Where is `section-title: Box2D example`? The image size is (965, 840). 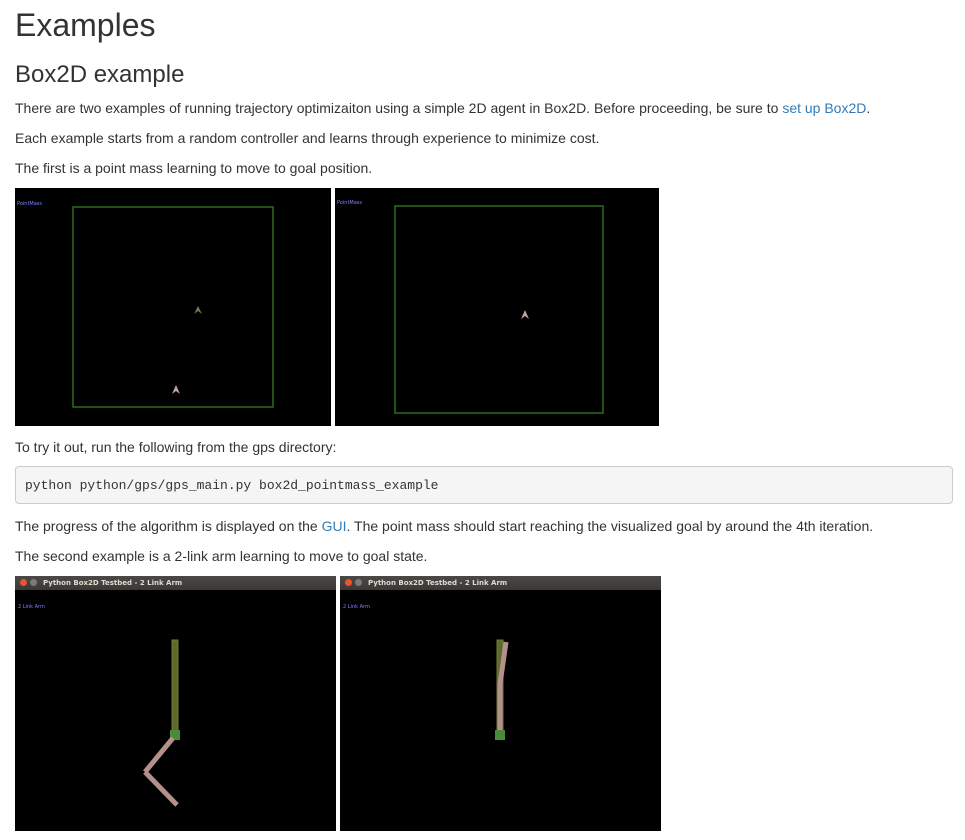
section-title: Box2D example is located at coordinates (100, 74).